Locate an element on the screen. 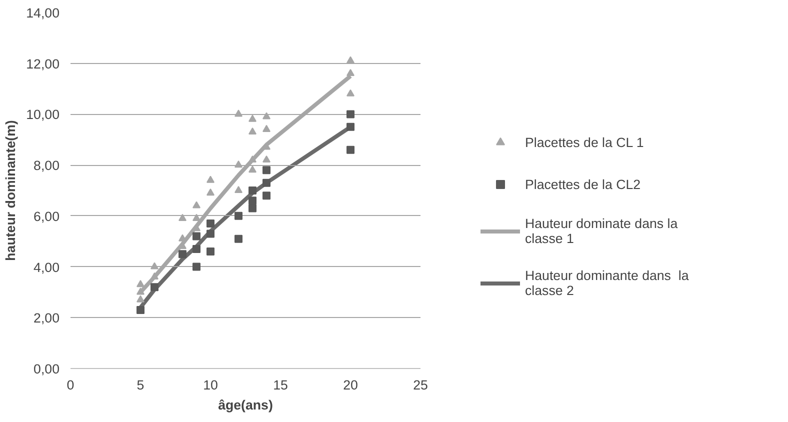 The height and width of the screenshot is (422, 788). y-axis-title: hauteur dominante(m) is located at coordinates (10, 190).